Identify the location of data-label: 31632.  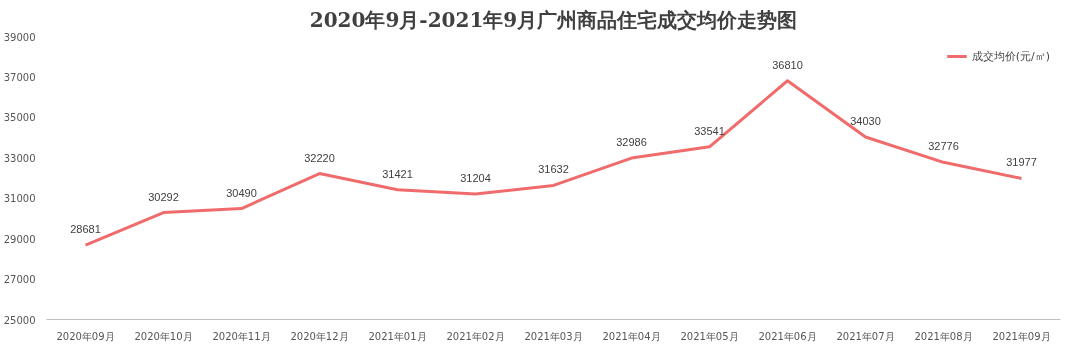
(553, 169).